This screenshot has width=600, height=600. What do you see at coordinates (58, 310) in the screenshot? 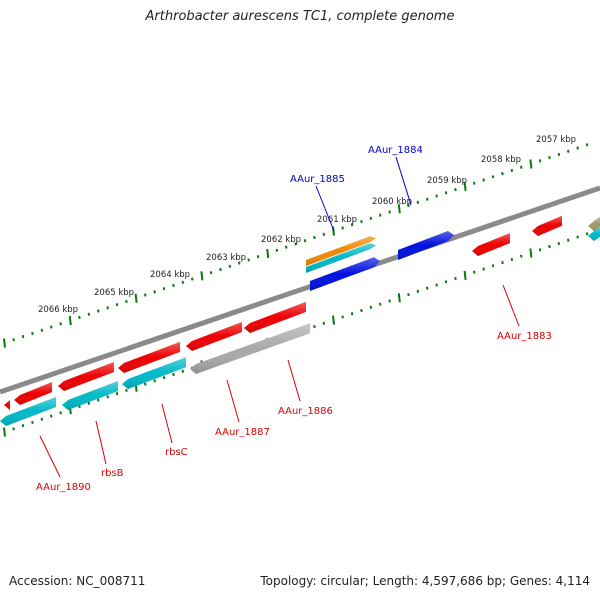
I see `kbp-label: 2066 kbp` at bounding box center [58, 310].